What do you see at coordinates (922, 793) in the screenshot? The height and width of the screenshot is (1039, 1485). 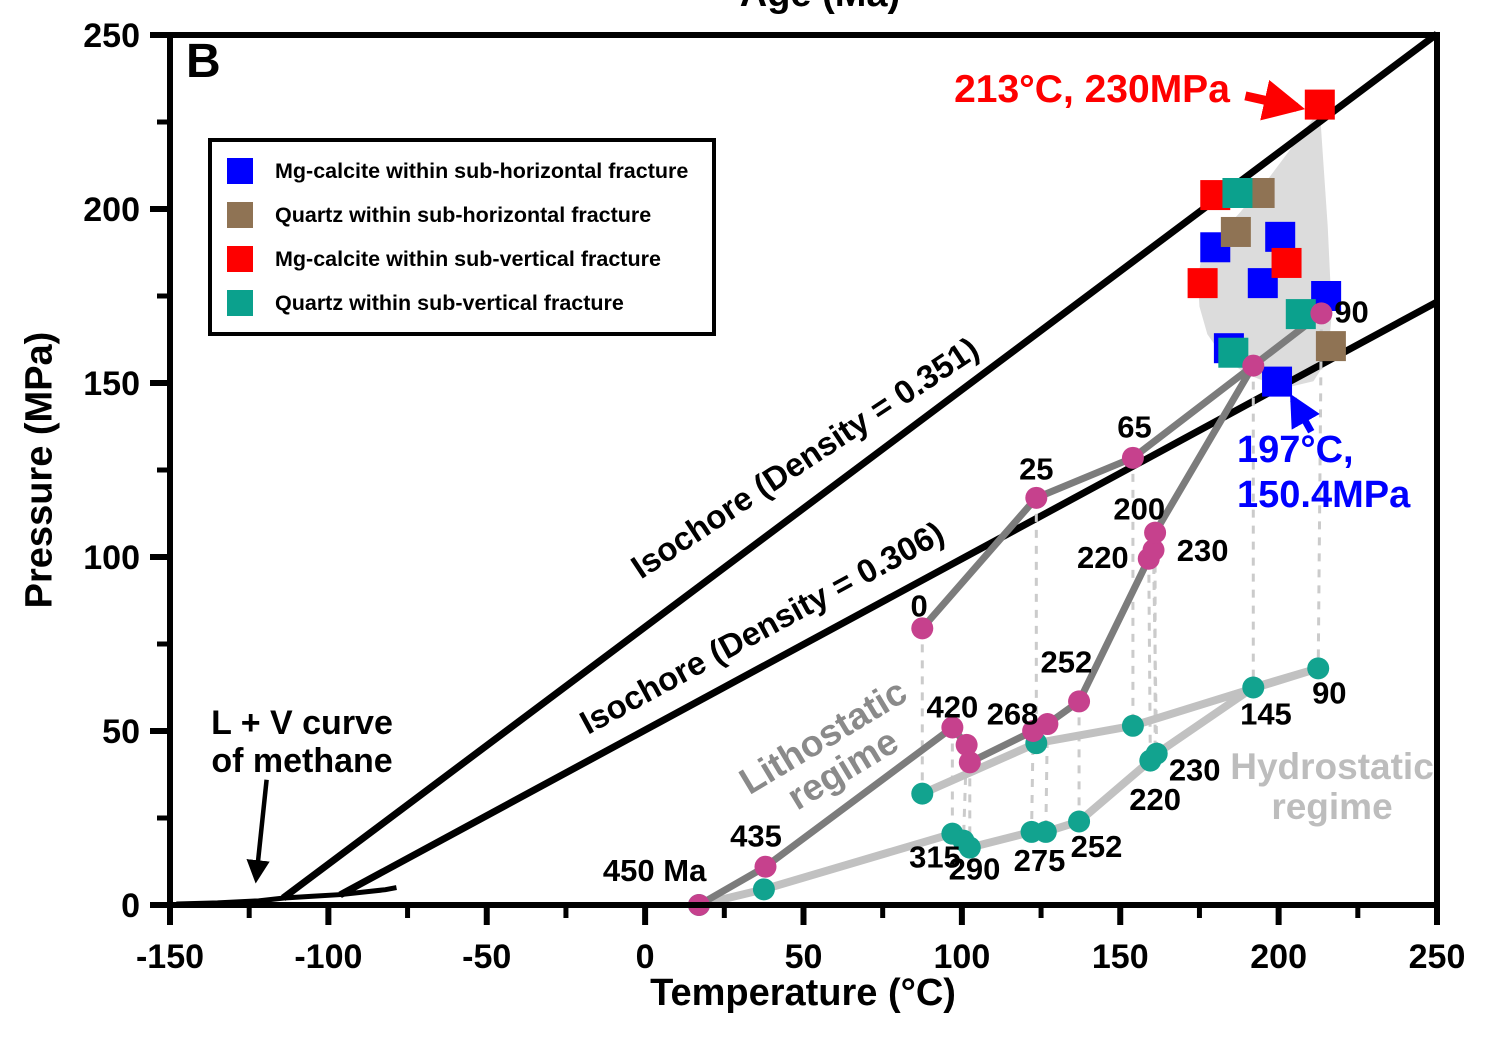 I see `hydrostatic-point-0ma` at bounding box center [922, 793].